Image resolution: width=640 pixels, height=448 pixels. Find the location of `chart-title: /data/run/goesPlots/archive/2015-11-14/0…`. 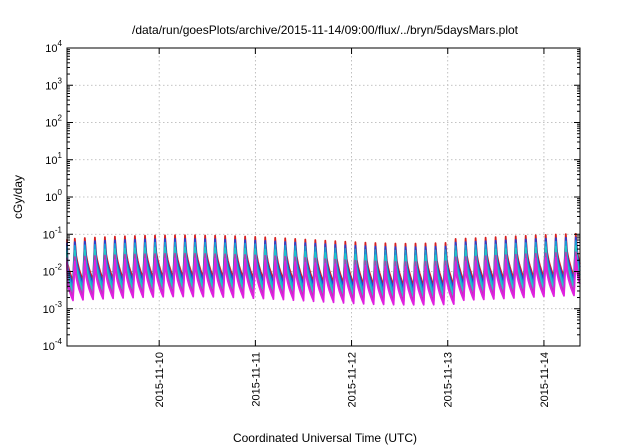

chart-title: /data/run/goesPlots/archive/2015-11-14/0… is located at coordinates (325, 30).